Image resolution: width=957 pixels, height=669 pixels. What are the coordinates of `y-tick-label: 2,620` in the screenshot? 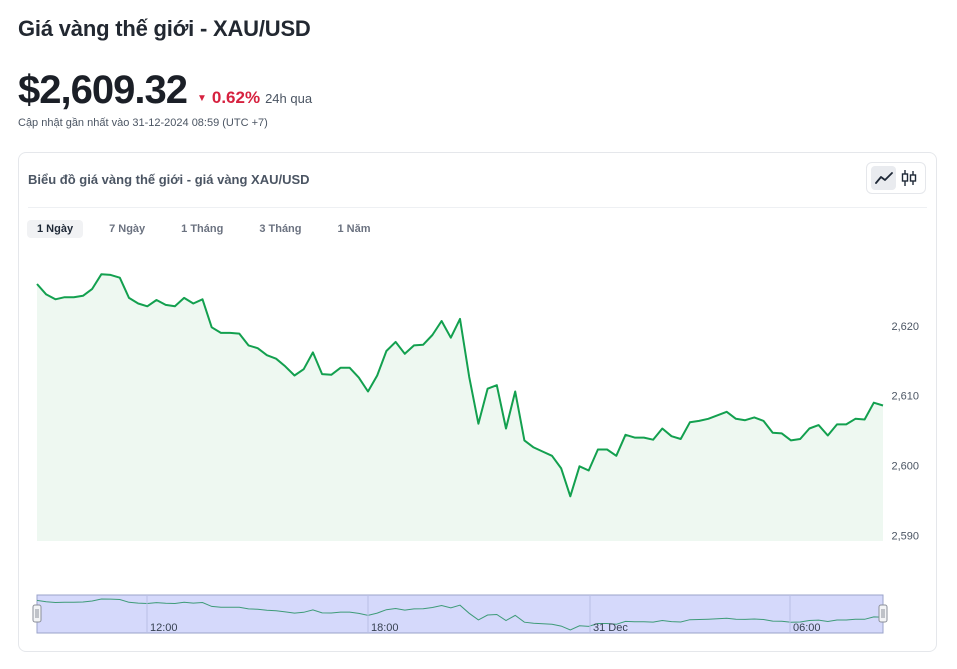 It's located at (905, 327).